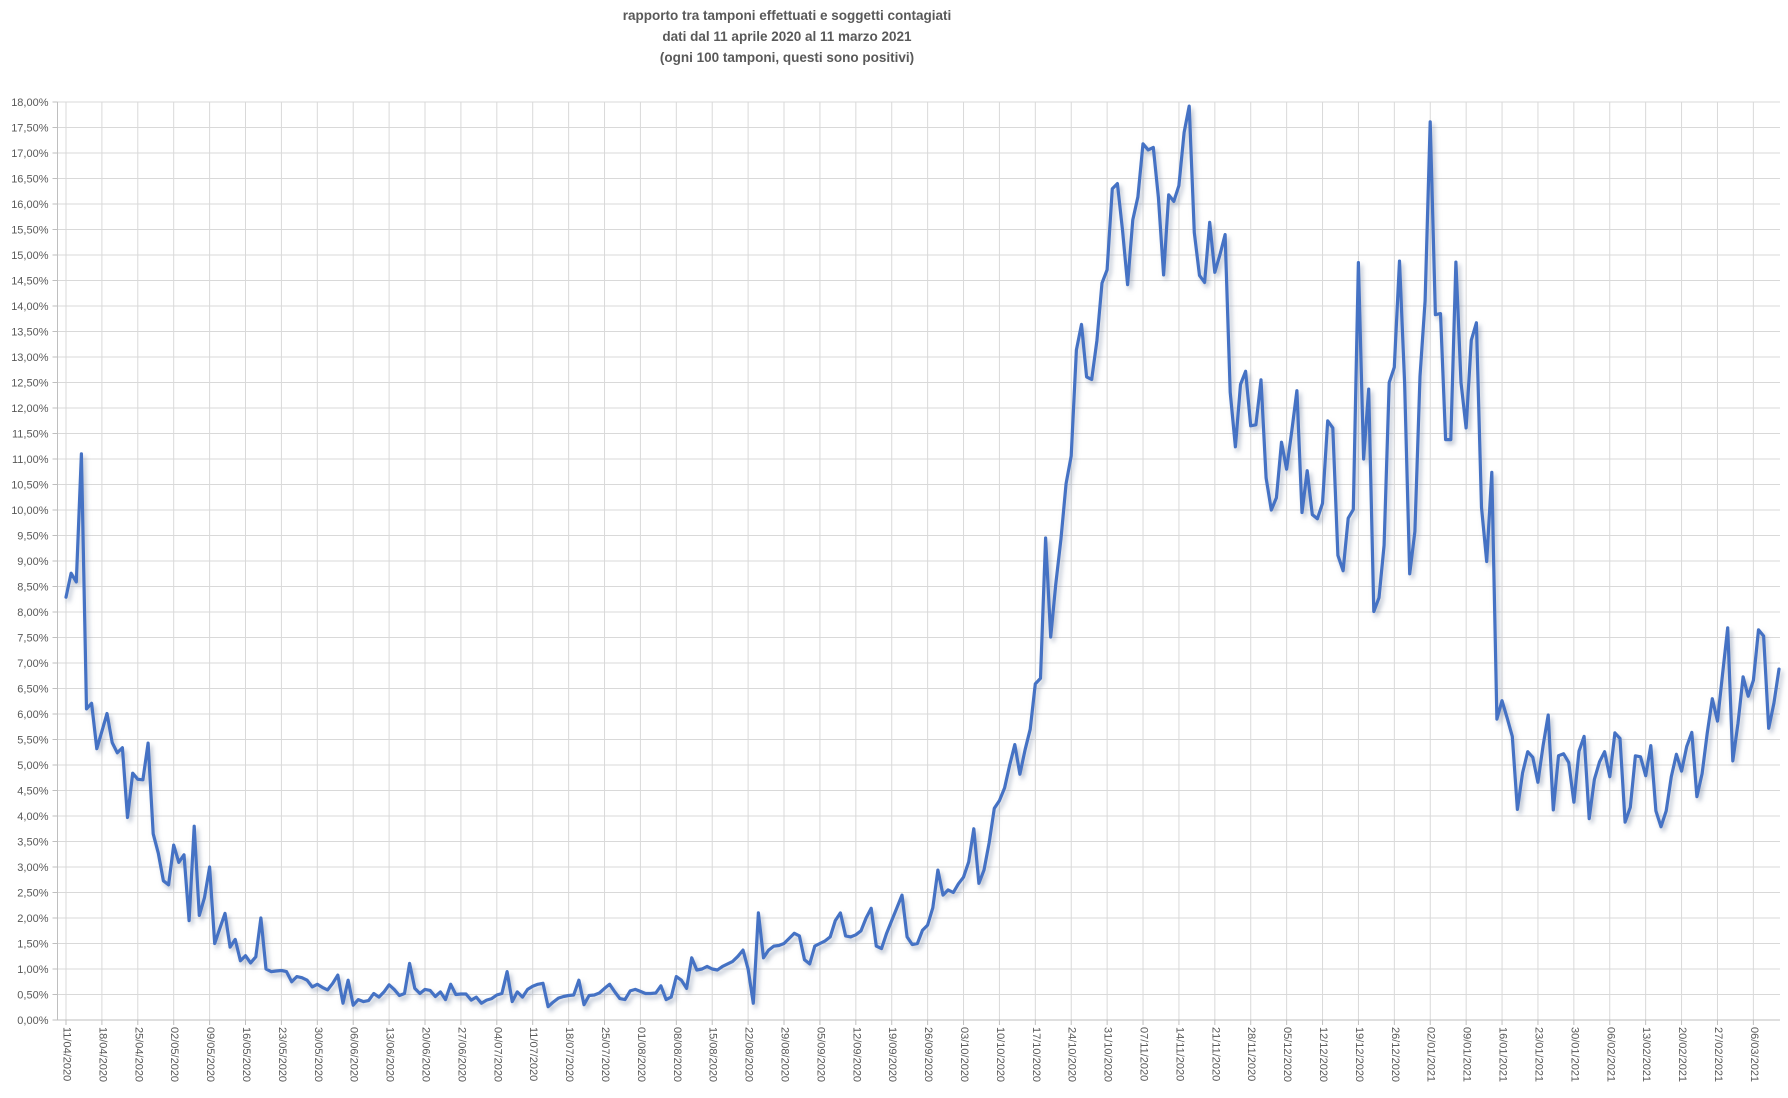 Image resolution: width=1788 pixels, height=1098 pixels. What do you see at coordinates (32, 690) in the screenshot?
I see `y-tick-label: 6,50%` at bounding box center [32, 690].